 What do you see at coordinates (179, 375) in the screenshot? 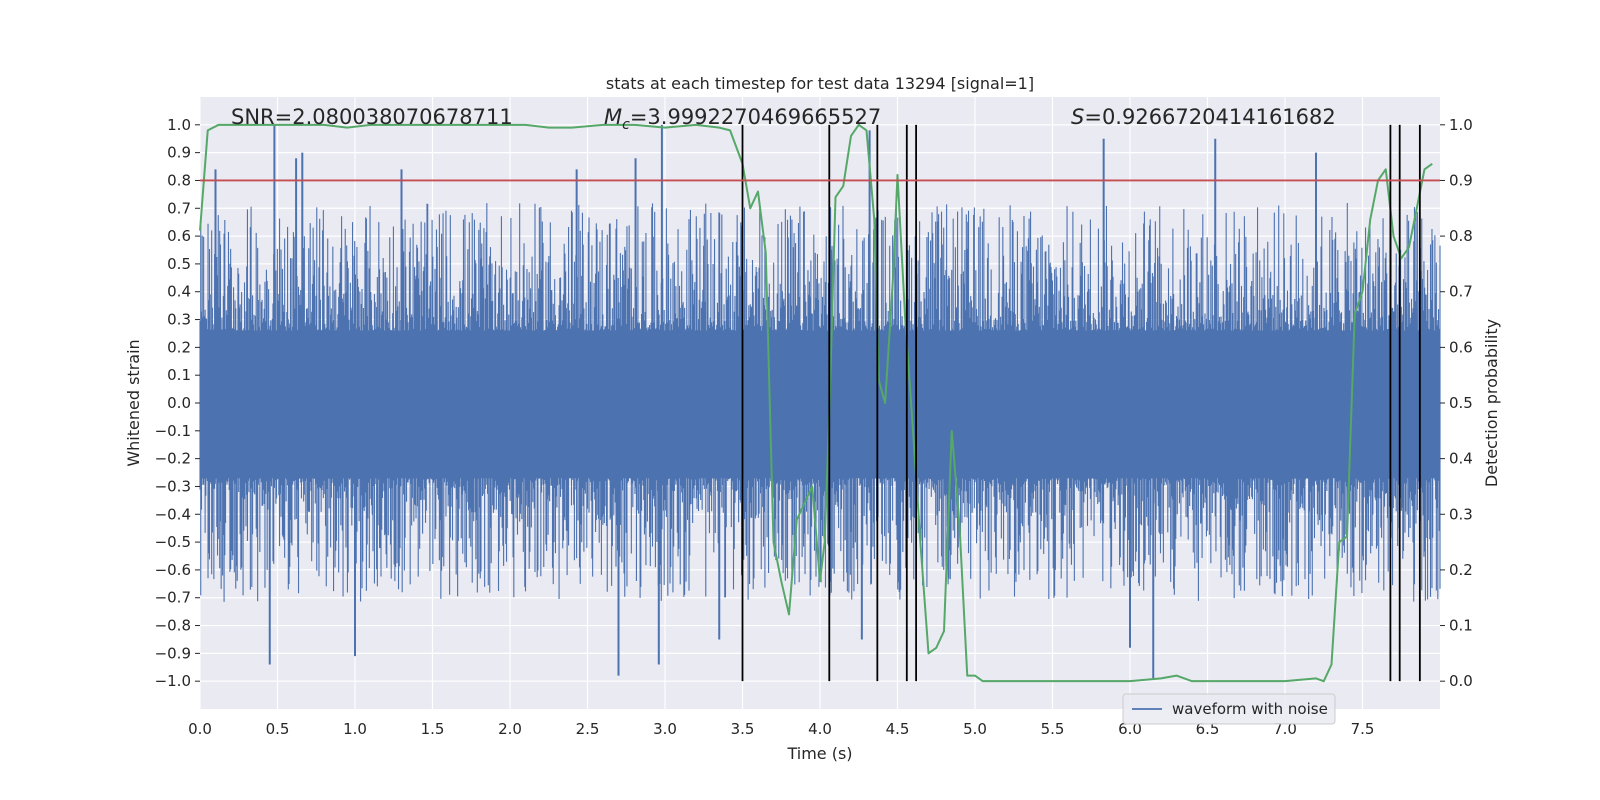
I see `y-tick-label: 0.1` at bounding box center [179, 375].